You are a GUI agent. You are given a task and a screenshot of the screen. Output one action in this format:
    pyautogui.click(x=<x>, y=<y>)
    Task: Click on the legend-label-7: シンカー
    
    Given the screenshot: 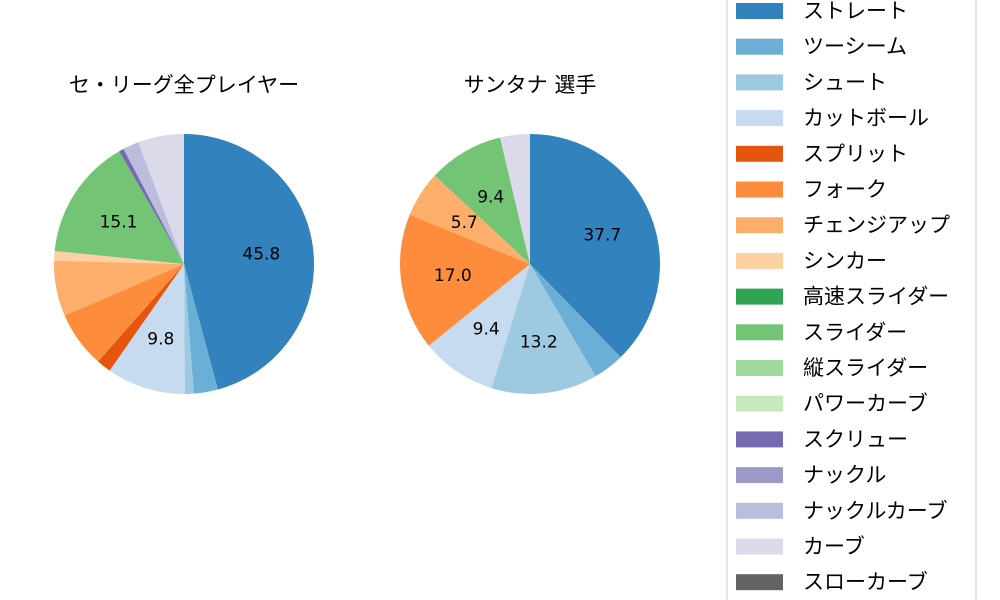 What is the action you would take?
    pyautogui.click(x=845, y=261)
    